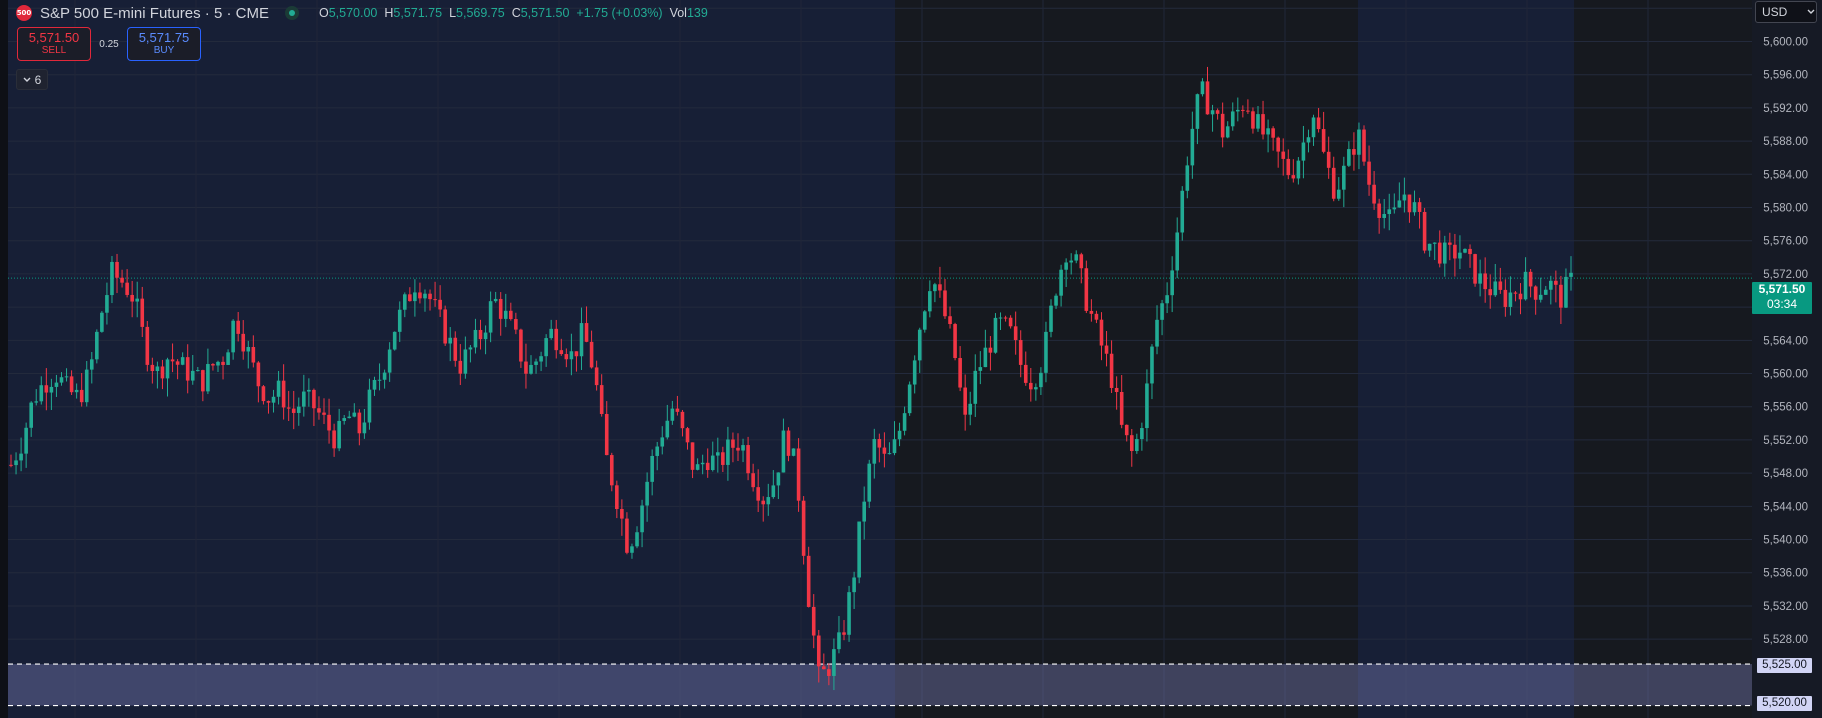  What do you see at coordinates (32, 79) in the screenshot?
I see `indicators-toggle-button: 6` at bounding box center [32, 79].